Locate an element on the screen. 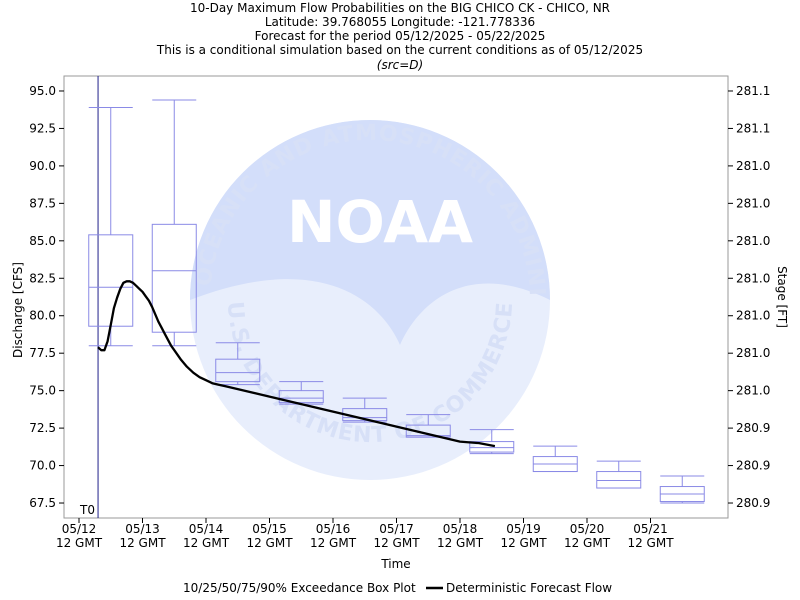  x-tick-date: 05/21 is located at coordinates (650, 529).